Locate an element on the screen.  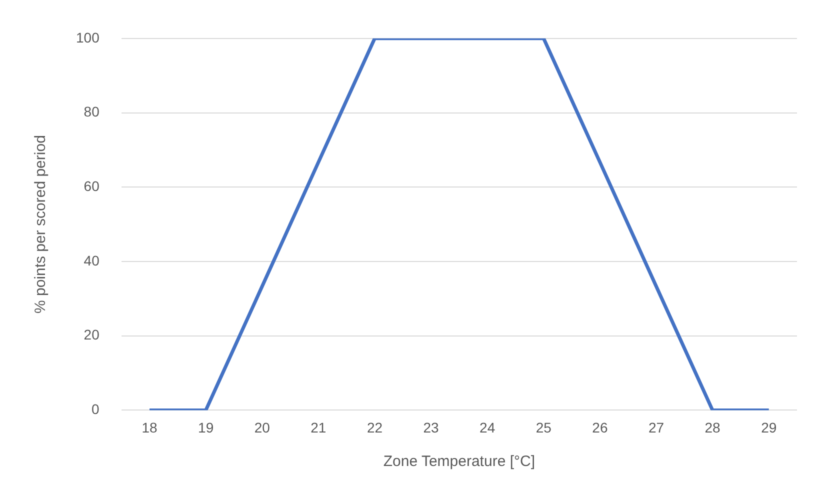
x-tick-label: 29 is located at coordinates (769, 427).